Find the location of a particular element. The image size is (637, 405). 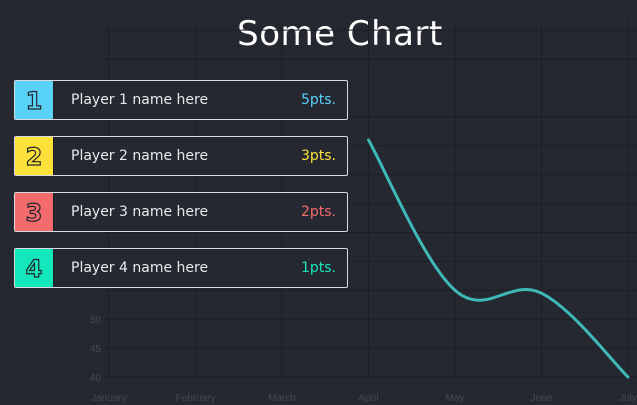

leaderboard-row: 3 Player 3 name here 2pts. is located at coordinates (181, 212).